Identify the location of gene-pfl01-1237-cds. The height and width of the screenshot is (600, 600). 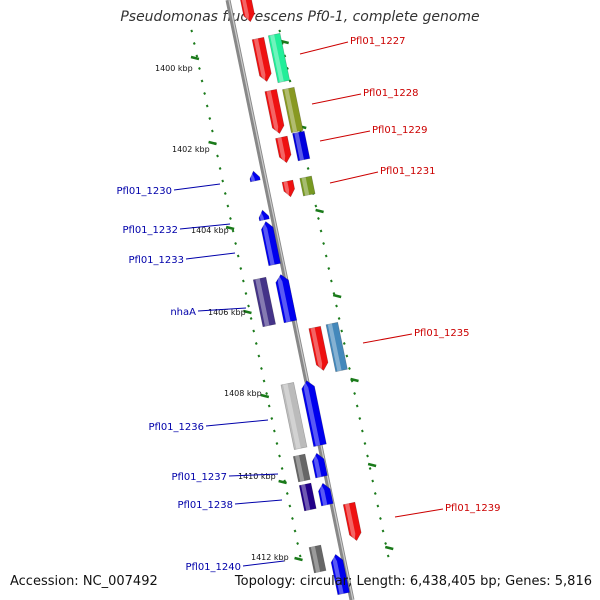
(301, 468).